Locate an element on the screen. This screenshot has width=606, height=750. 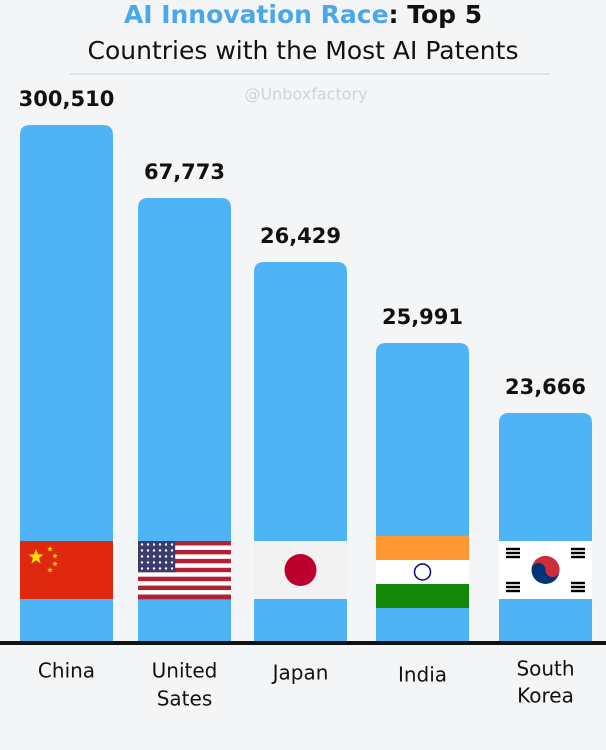
flag-taeguk is located at coordinates (545, 566).